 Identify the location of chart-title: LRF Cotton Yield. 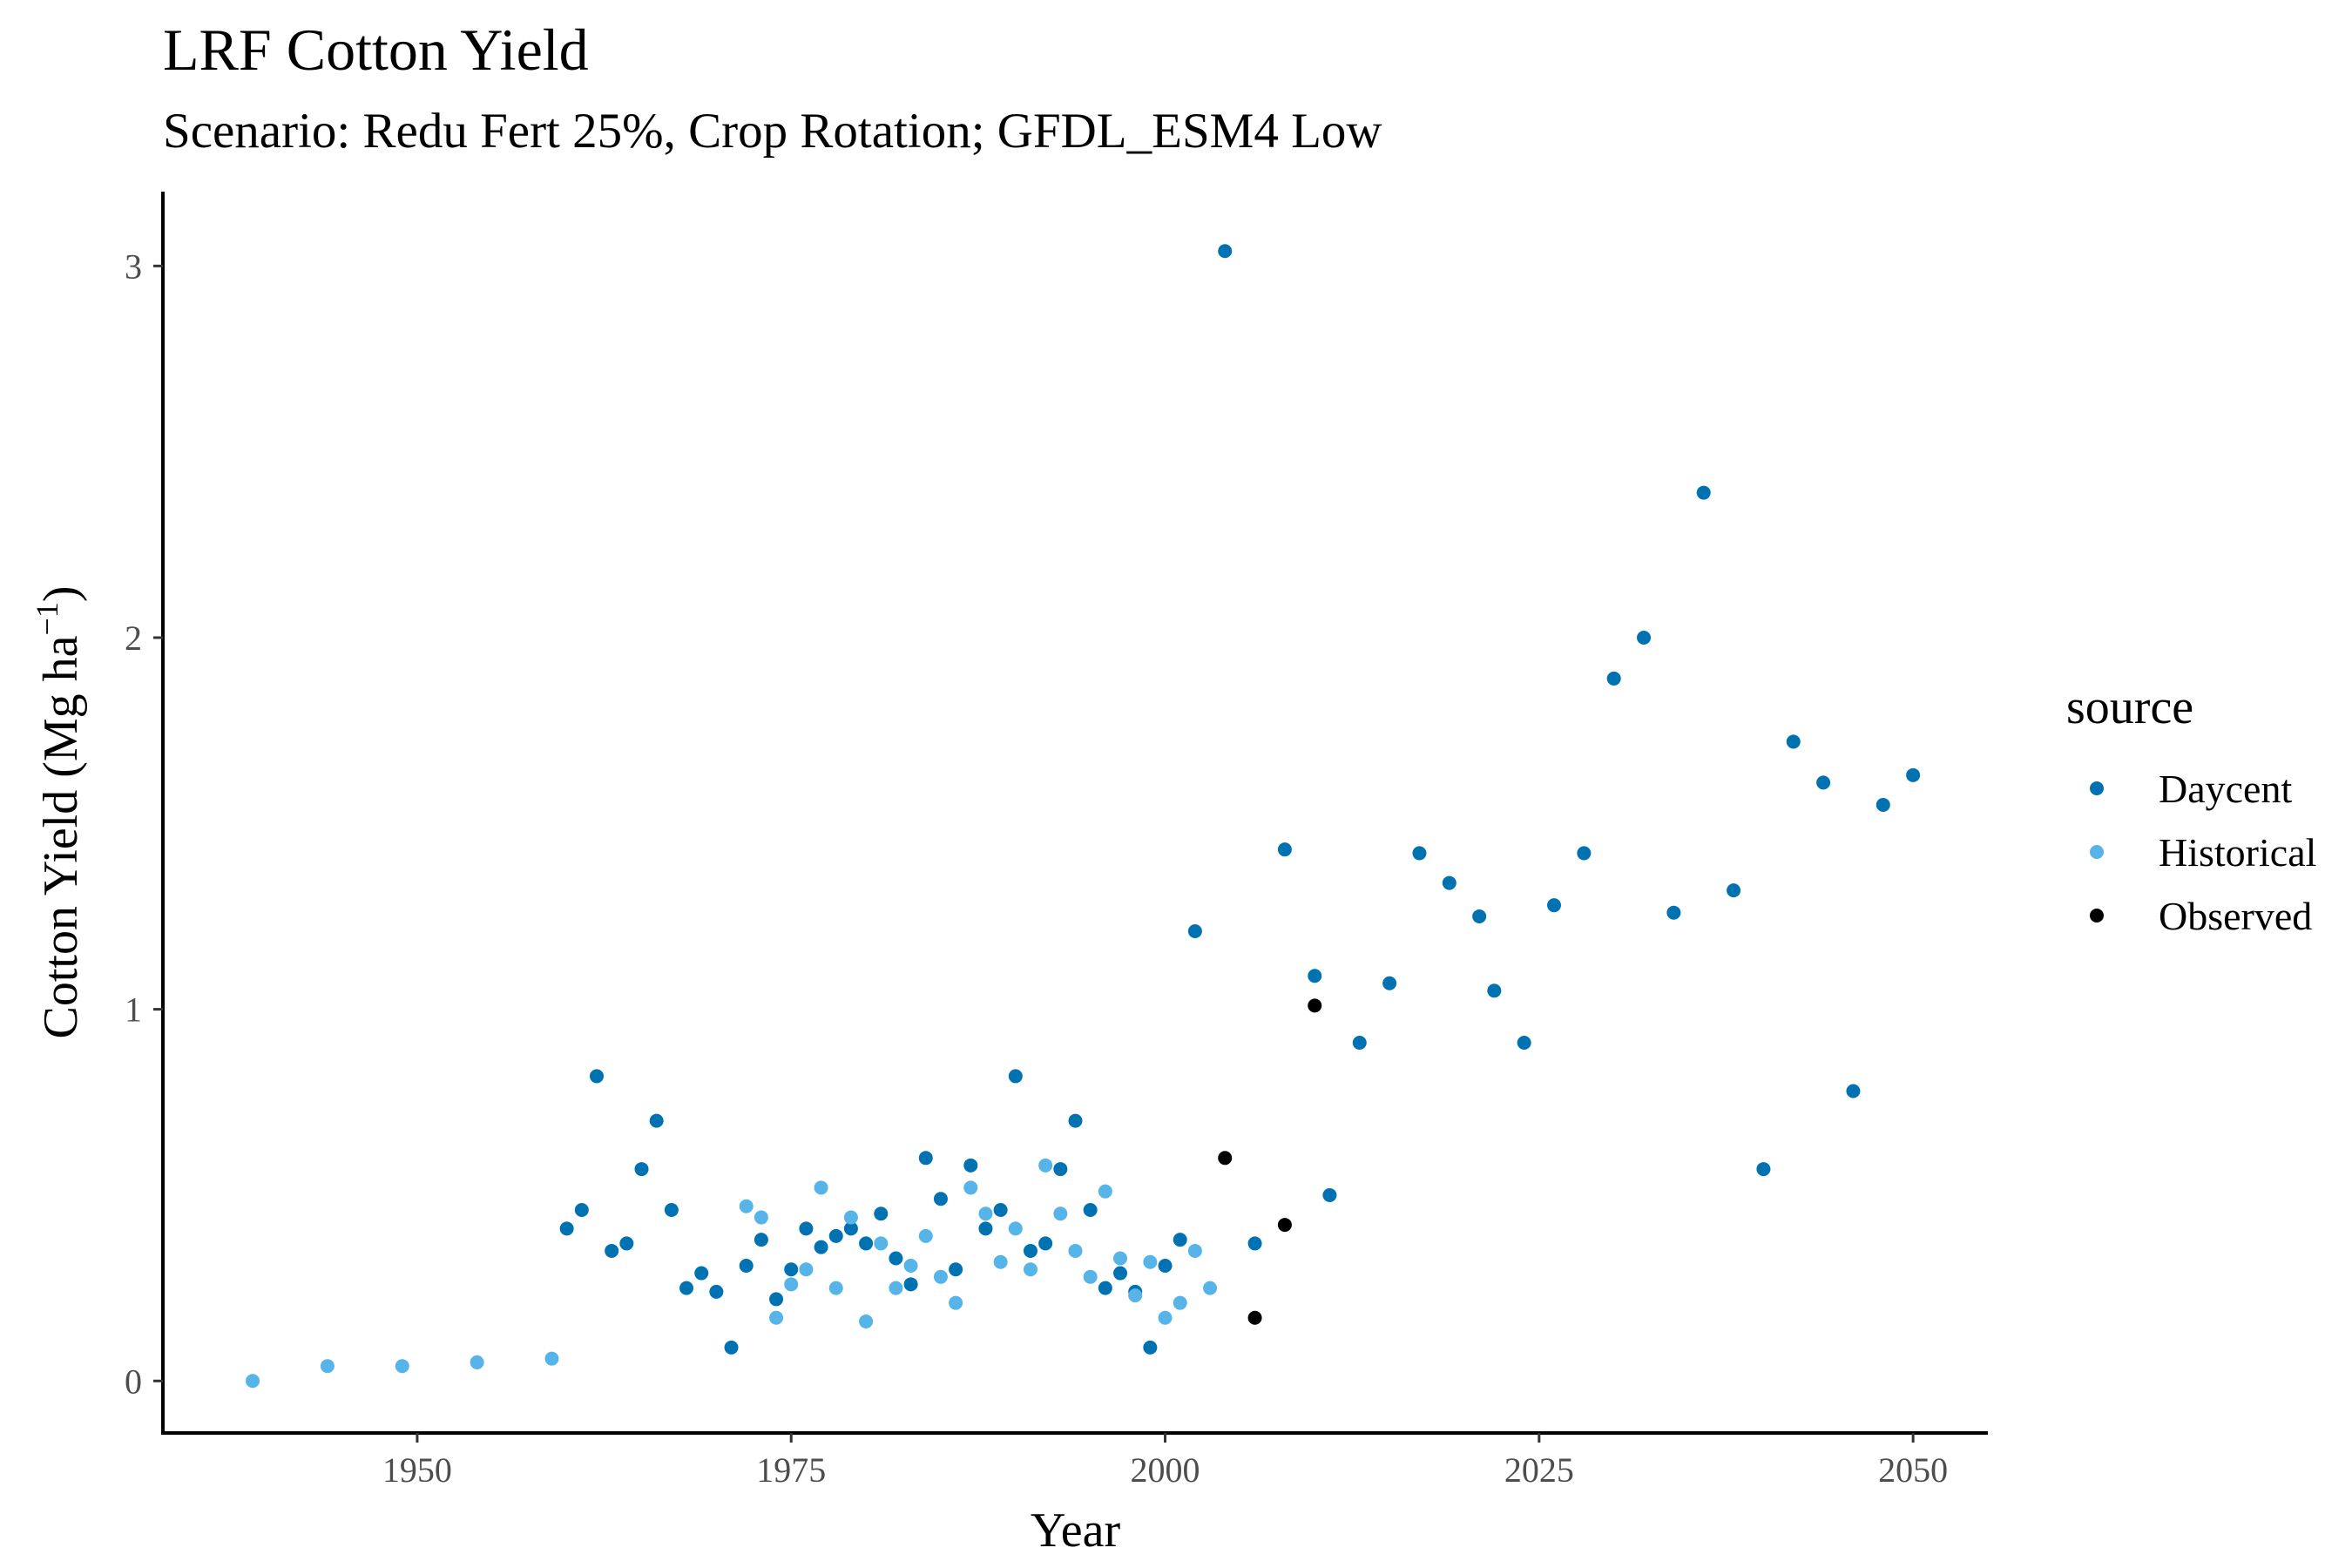
(376, 50).